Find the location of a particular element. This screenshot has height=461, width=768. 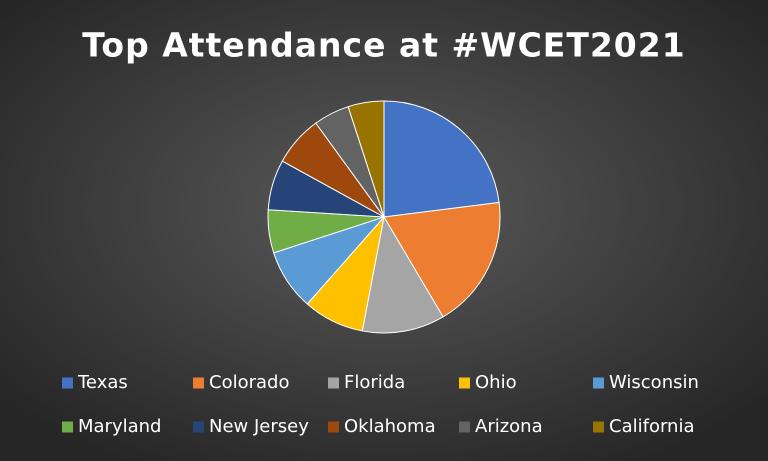

legend-label: New Jersey is located at coordinates (259, 426).